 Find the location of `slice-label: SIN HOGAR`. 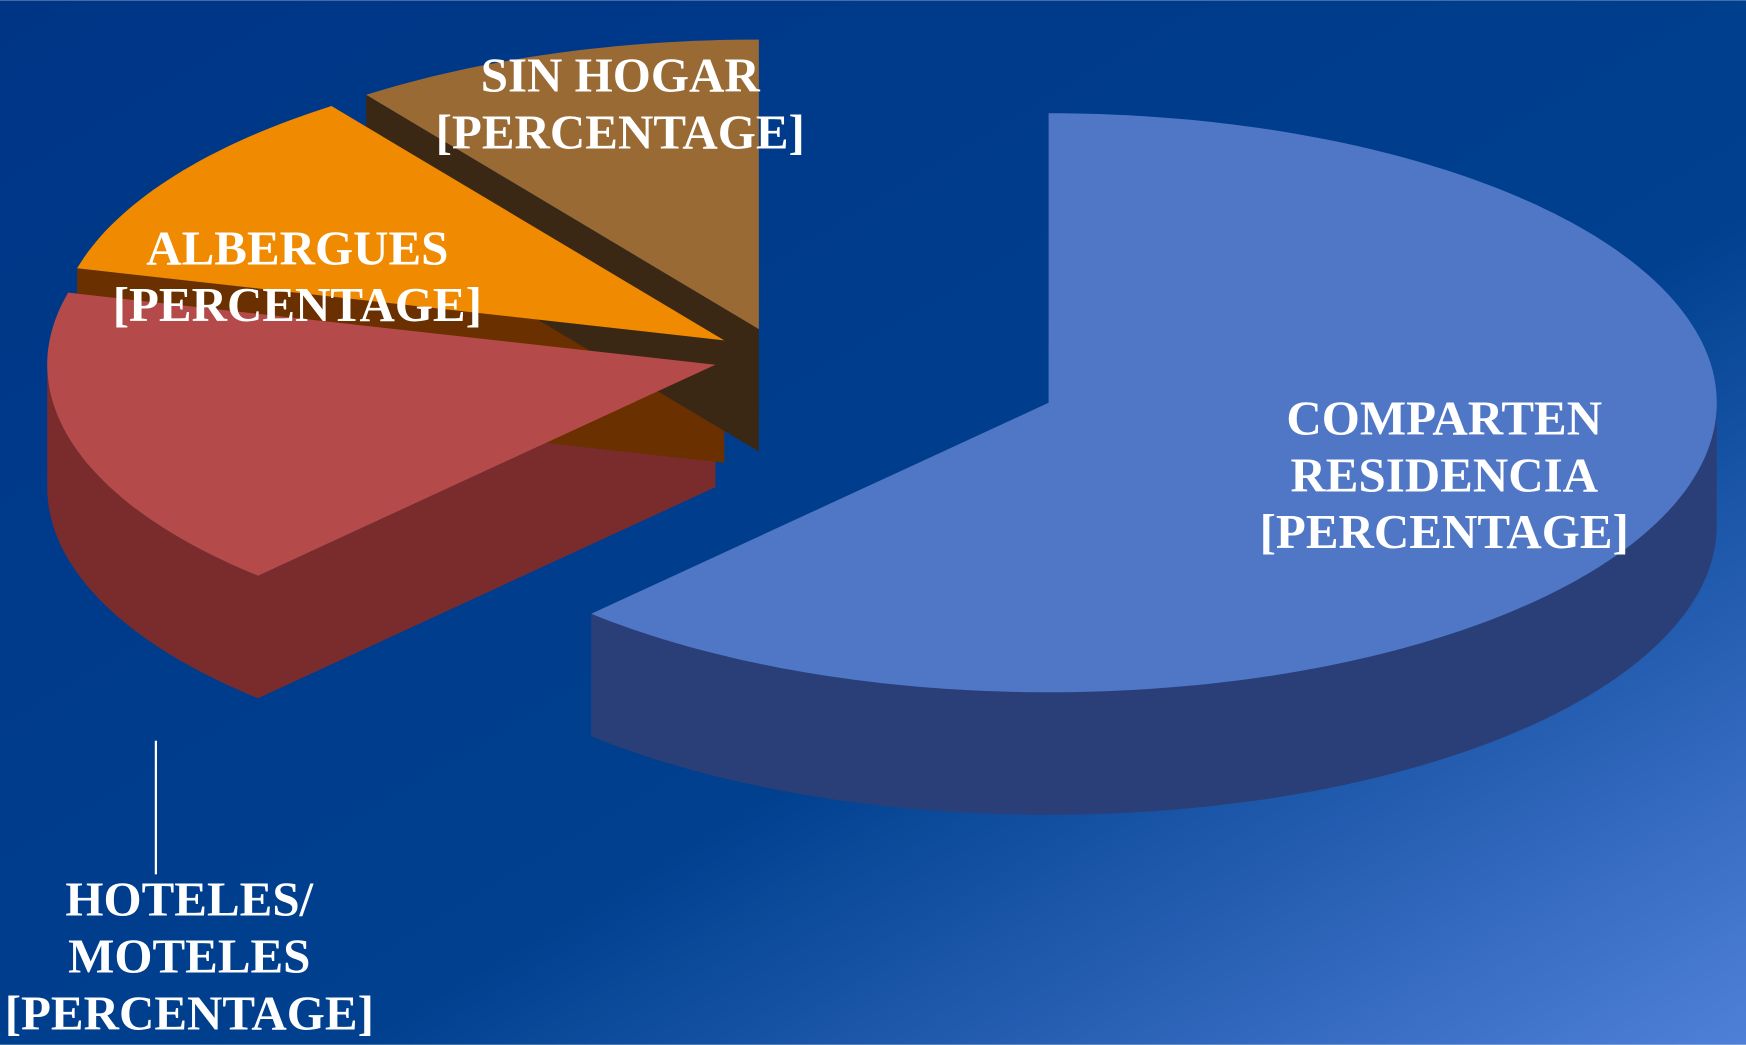

slice-label: SIN HOGAR is located at coordinates (621, 75).